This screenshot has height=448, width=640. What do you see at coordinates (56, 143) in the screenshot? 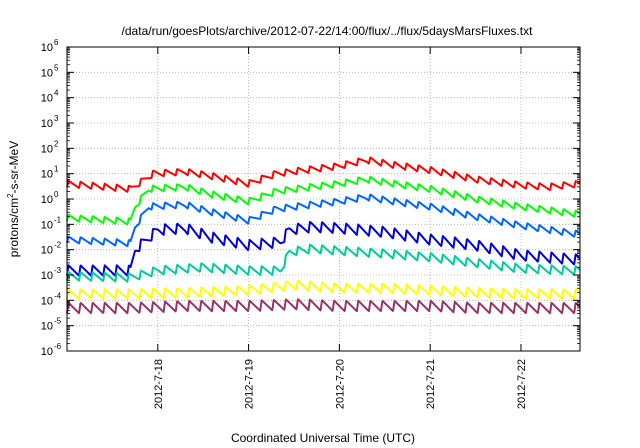
I see `y-tick-label-exponent: 2` at bounding box center [56, 143].